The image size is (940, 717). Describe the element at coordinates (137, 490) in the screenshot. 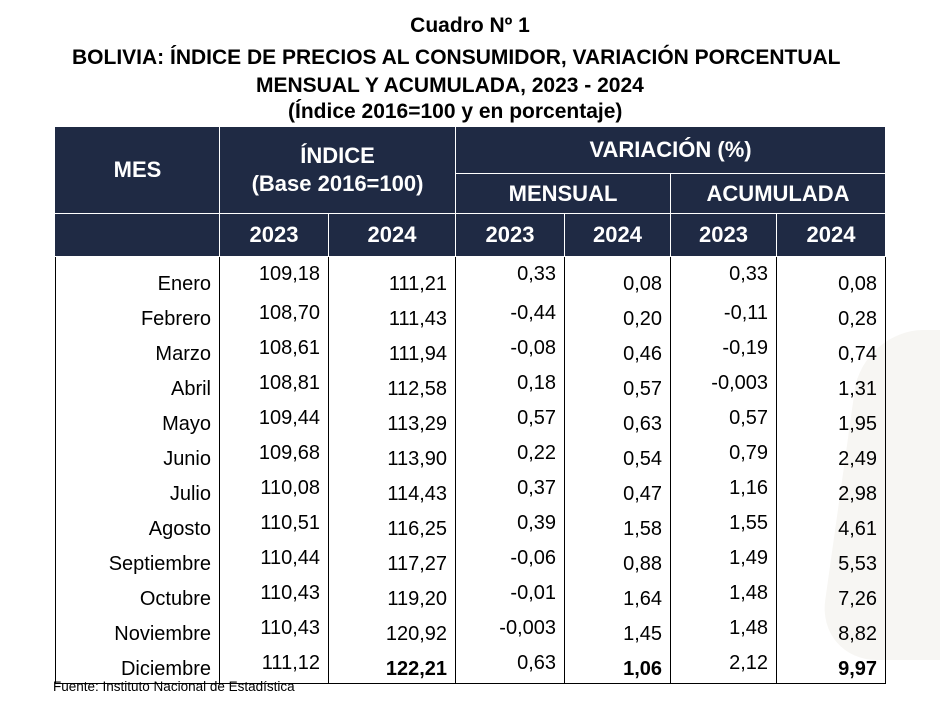

I see `cell-mes: Julio` at that location.